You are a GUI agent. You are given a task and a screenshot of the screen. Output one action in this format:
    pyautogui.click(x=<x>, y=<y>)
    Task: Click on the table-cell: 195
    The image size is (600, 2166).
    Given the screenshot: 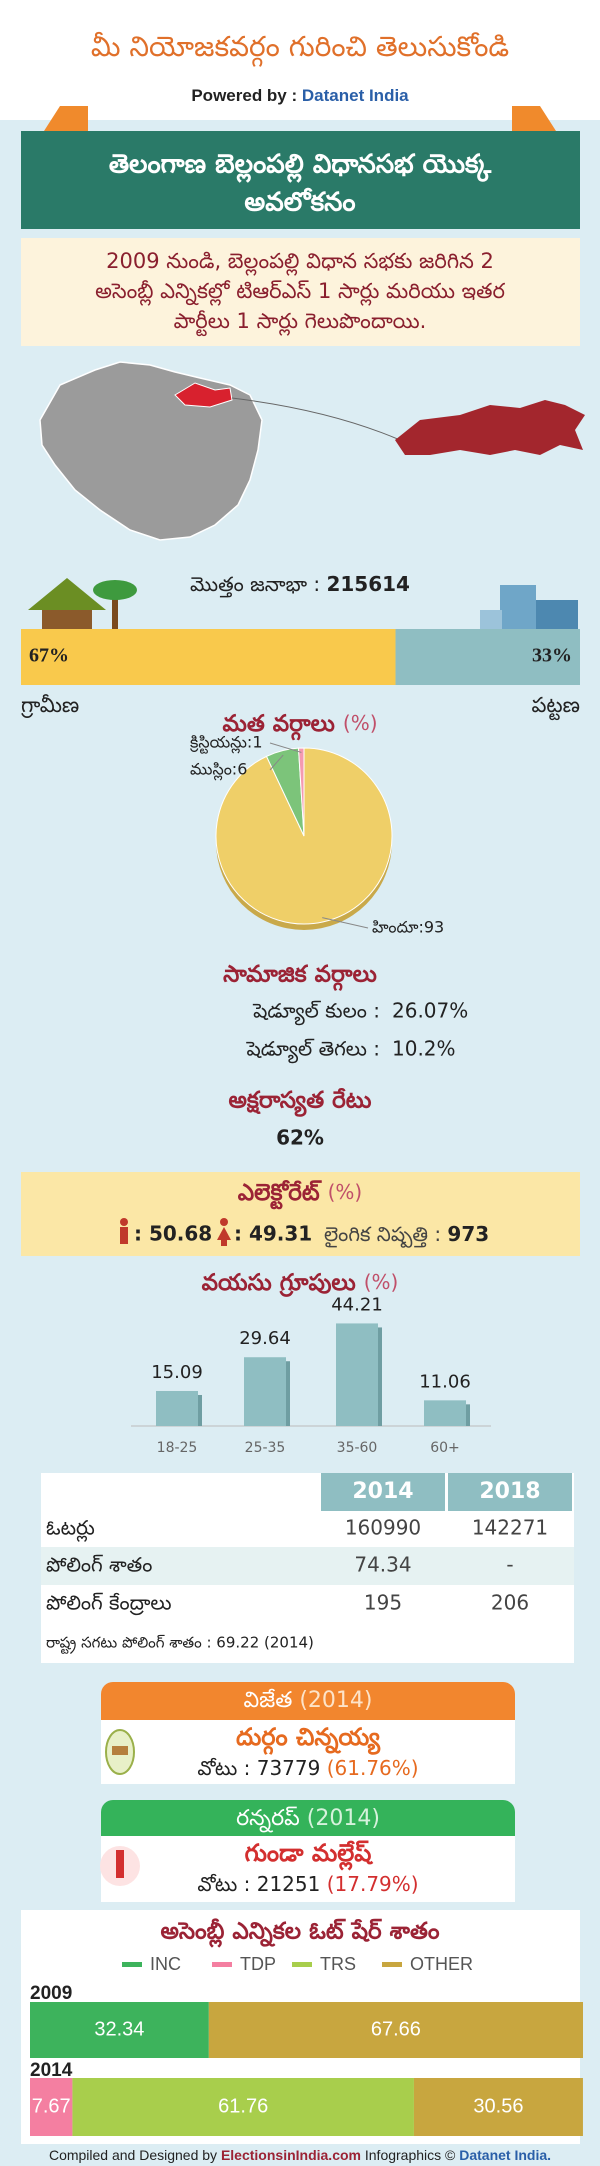 What is the action you would take?
    pyautogui.click(x=383, y=1603)
    